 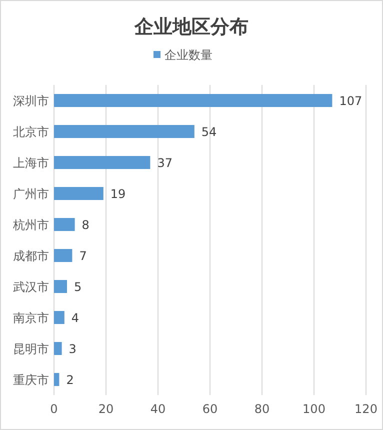 What do you see at coordinates (75, 318) in the screenshot?
I see `data-label: 4` at bounding box center [75, 318].